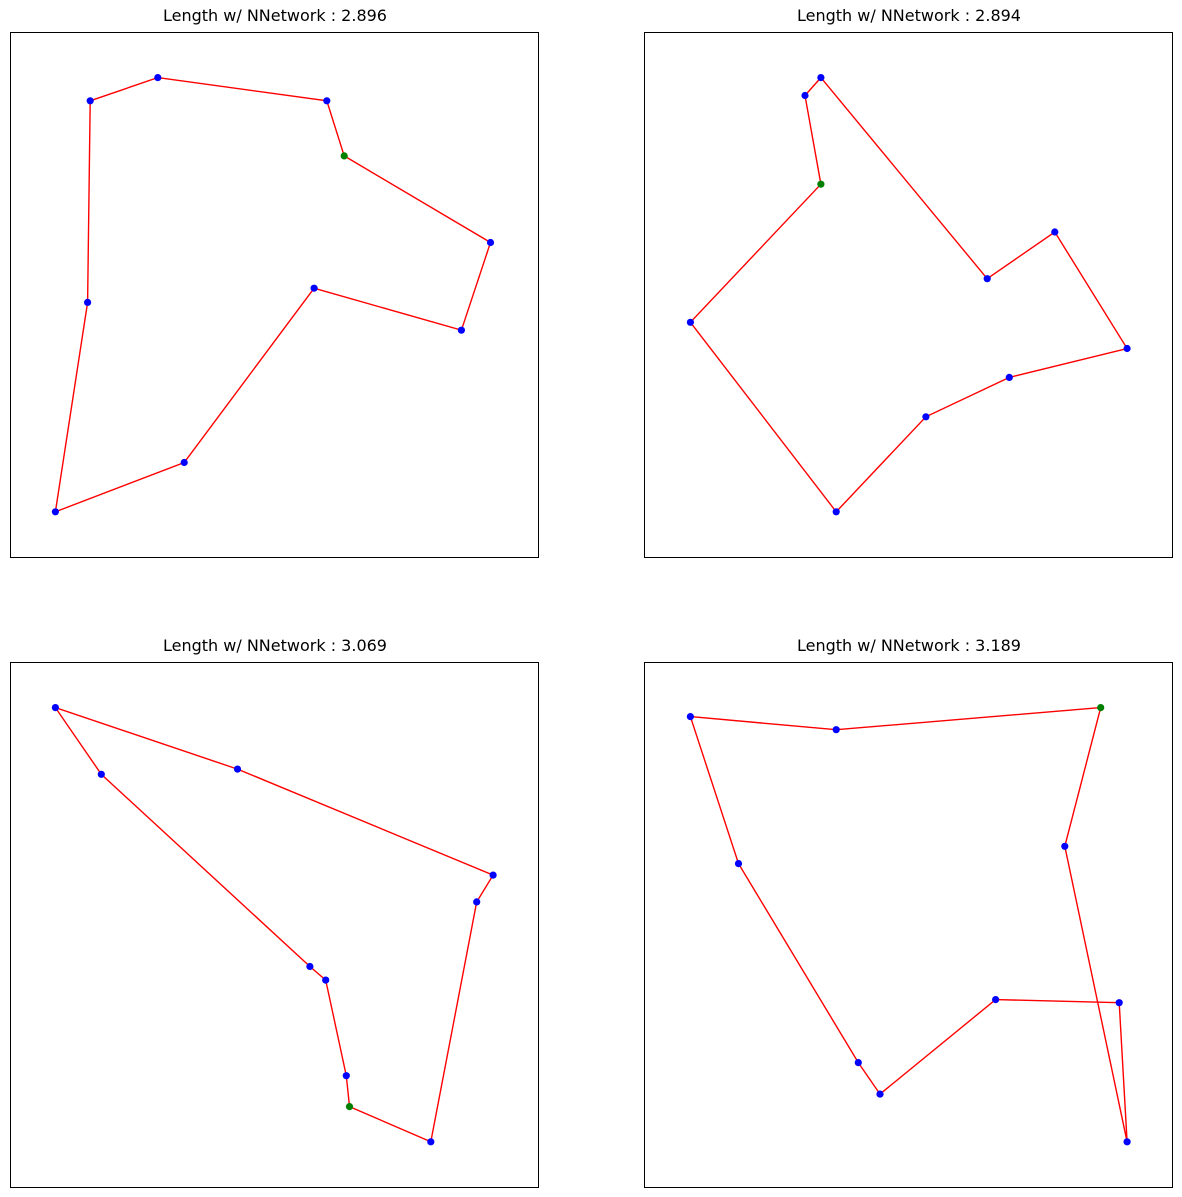 Image resolution: width=1182 pixels, height=1197 pixels. I want to click on chart-title: Length w/ NNetwork : 2.894, so click(909, 15).